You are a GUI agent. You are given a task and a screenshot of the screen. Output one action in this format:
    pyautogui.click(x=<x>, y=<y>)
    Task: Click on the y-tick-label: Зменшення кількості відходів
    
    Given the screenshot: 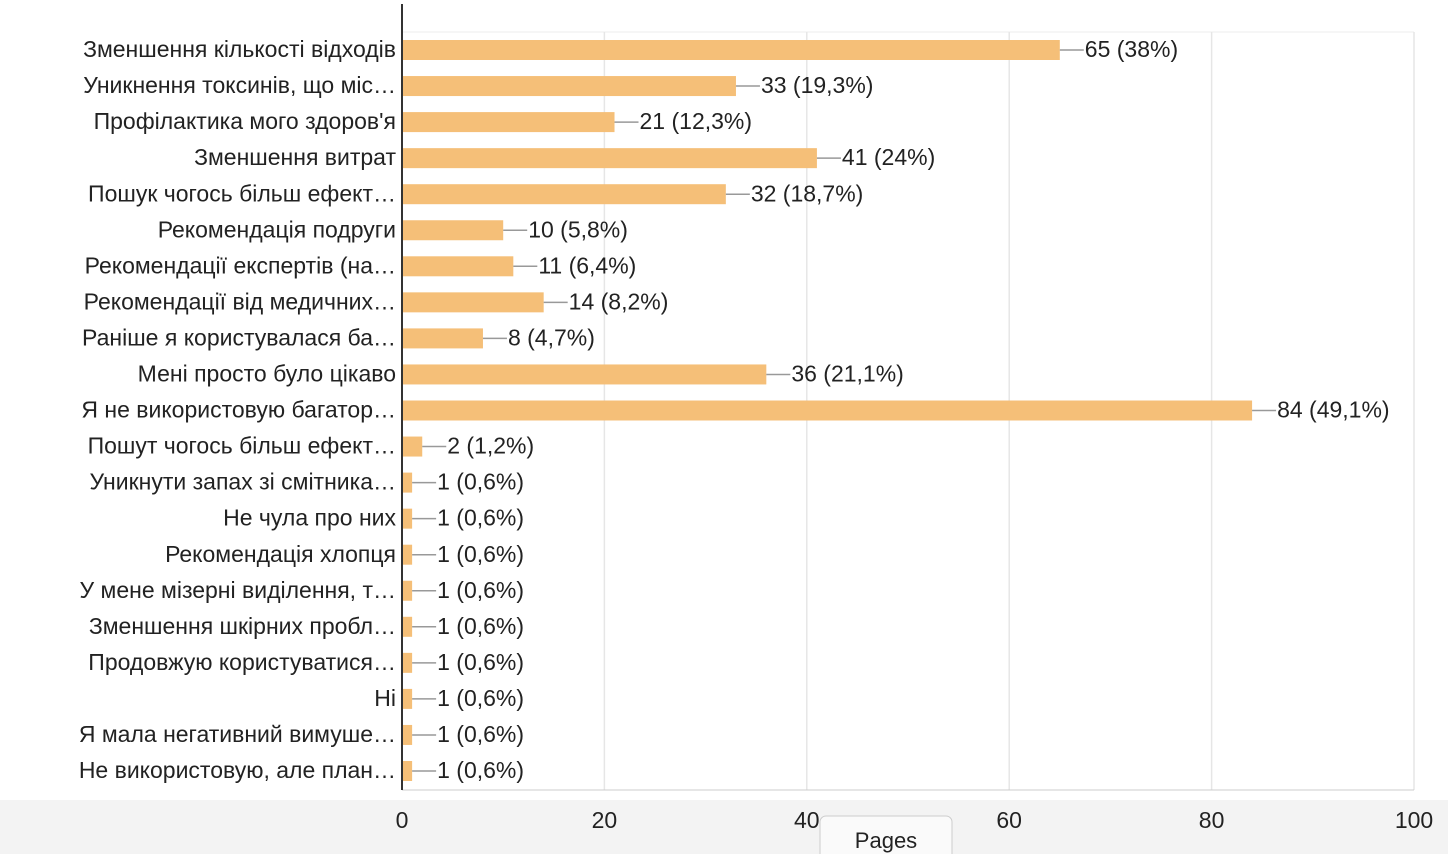 What is the action you would take?
    pyautogui.click(x=239, y=49)
    